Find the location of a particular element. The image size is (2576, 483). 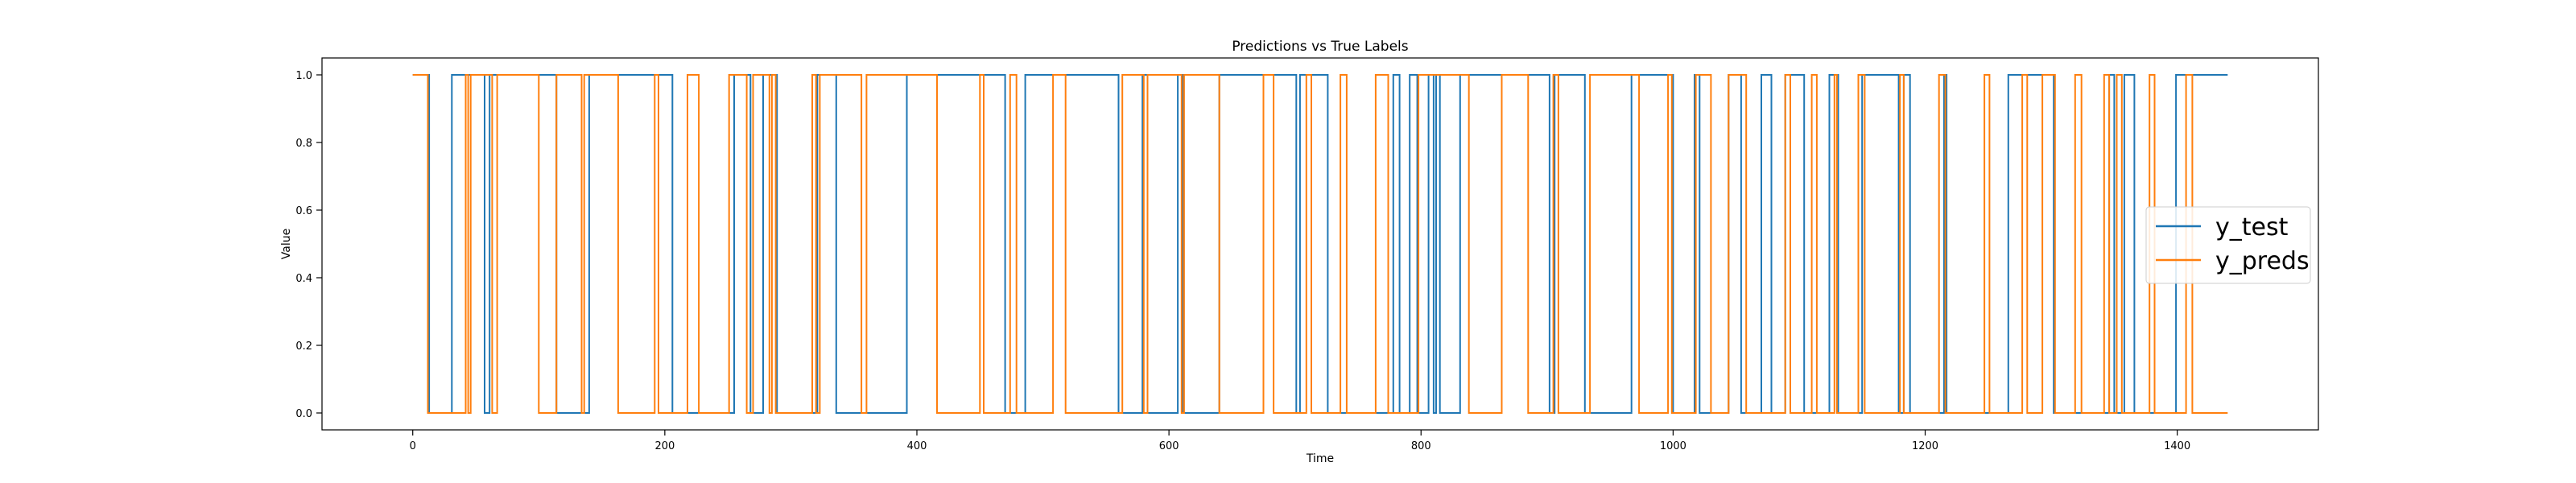

x-tick-label: 1000 is located at coordinates (1673, 446).